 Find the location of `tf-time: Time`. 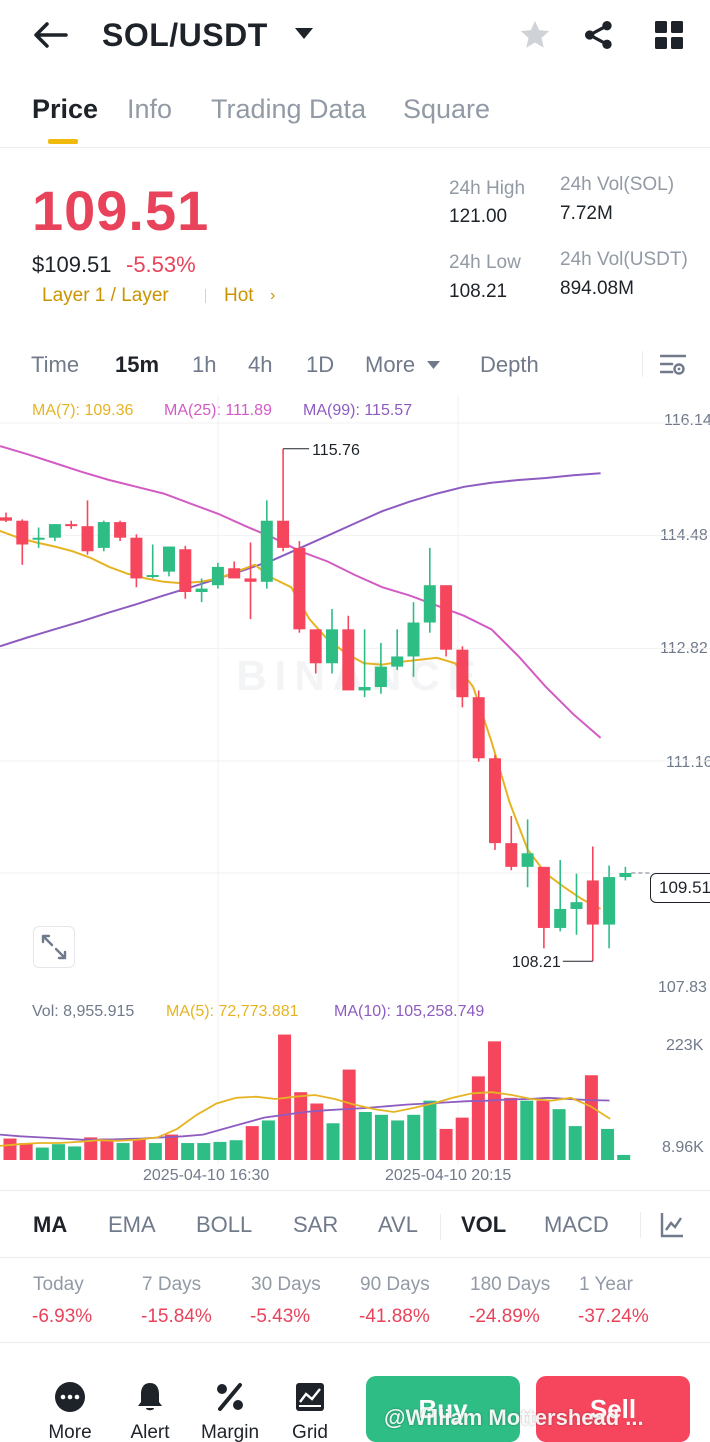

tf-time: Time is located at coordinates (55, 364).